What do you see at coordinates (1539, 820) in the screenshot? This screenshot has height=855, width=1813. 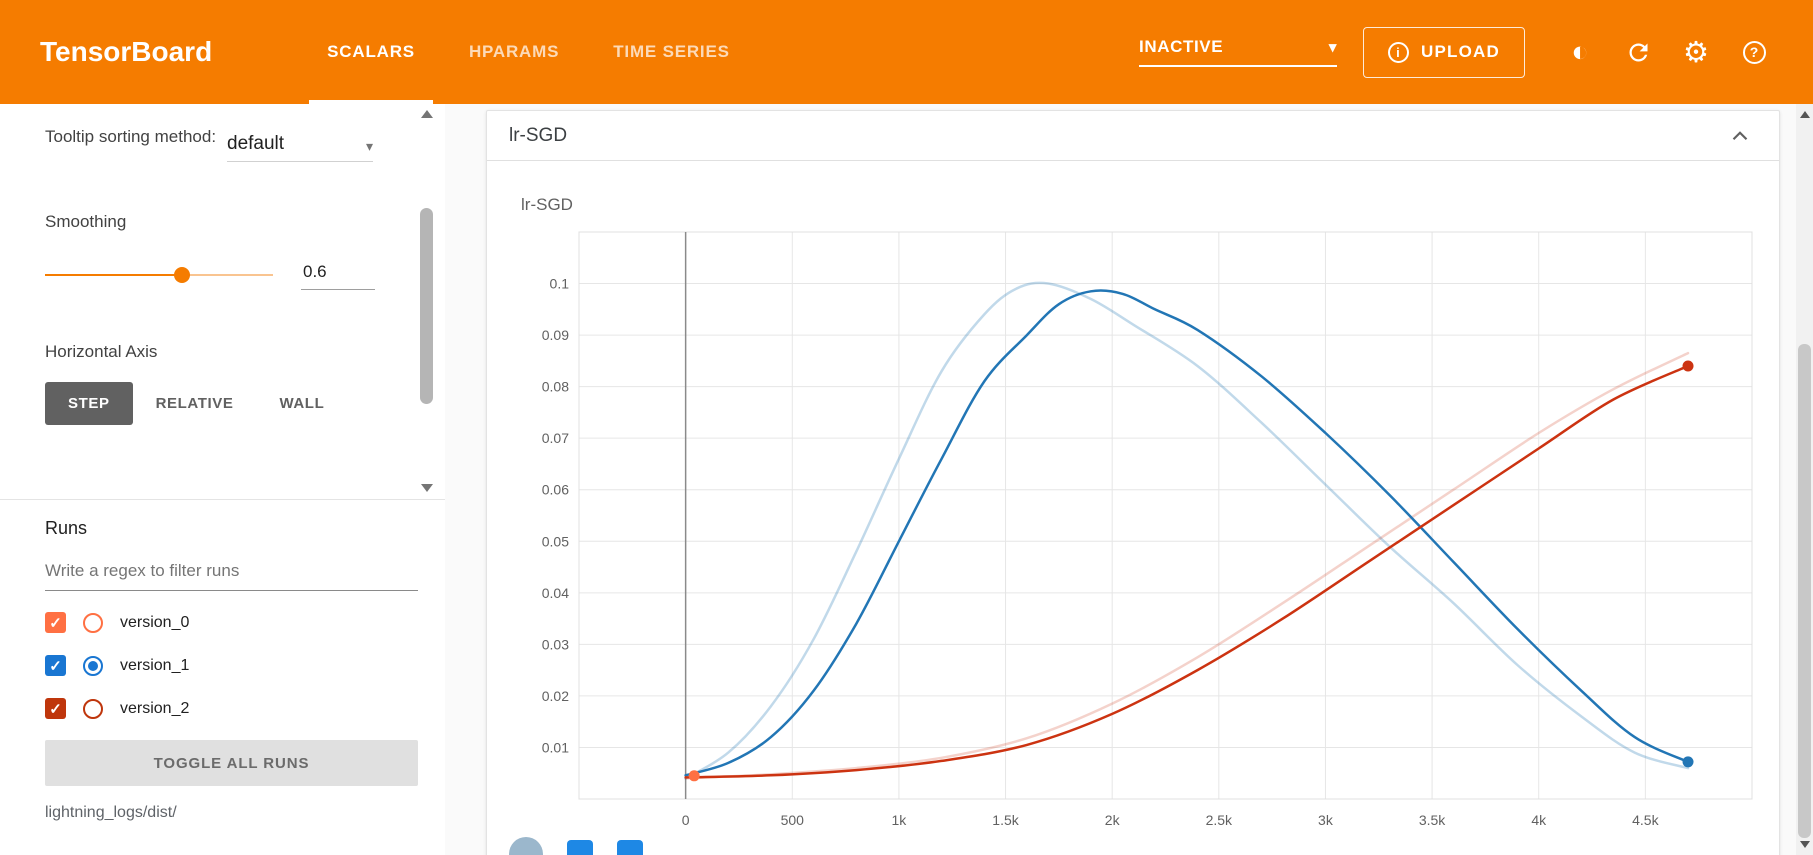 I see `svg-text: 4k` at bounding box center [1539, 820].